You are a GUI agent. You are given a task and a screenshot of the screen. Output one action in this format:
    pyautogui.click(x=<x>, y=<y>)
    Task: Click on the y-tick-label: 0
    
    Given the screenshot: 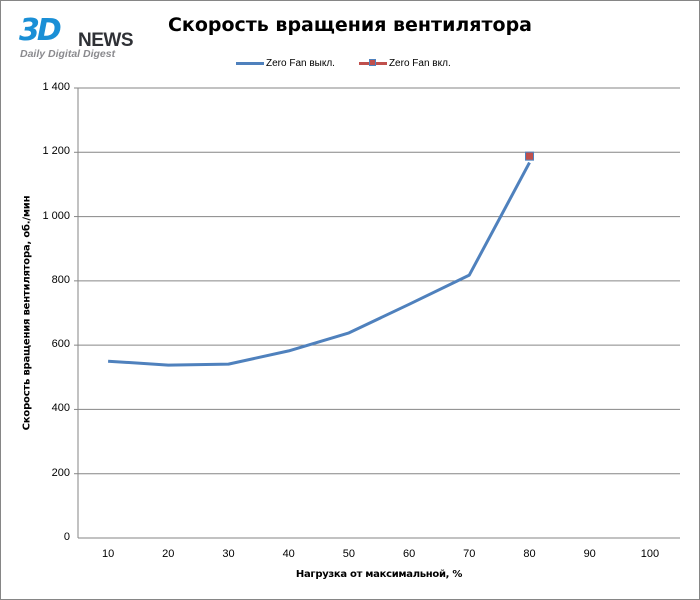 What is the action you would take?
    pyautogui.click(x=66, y=537)
    